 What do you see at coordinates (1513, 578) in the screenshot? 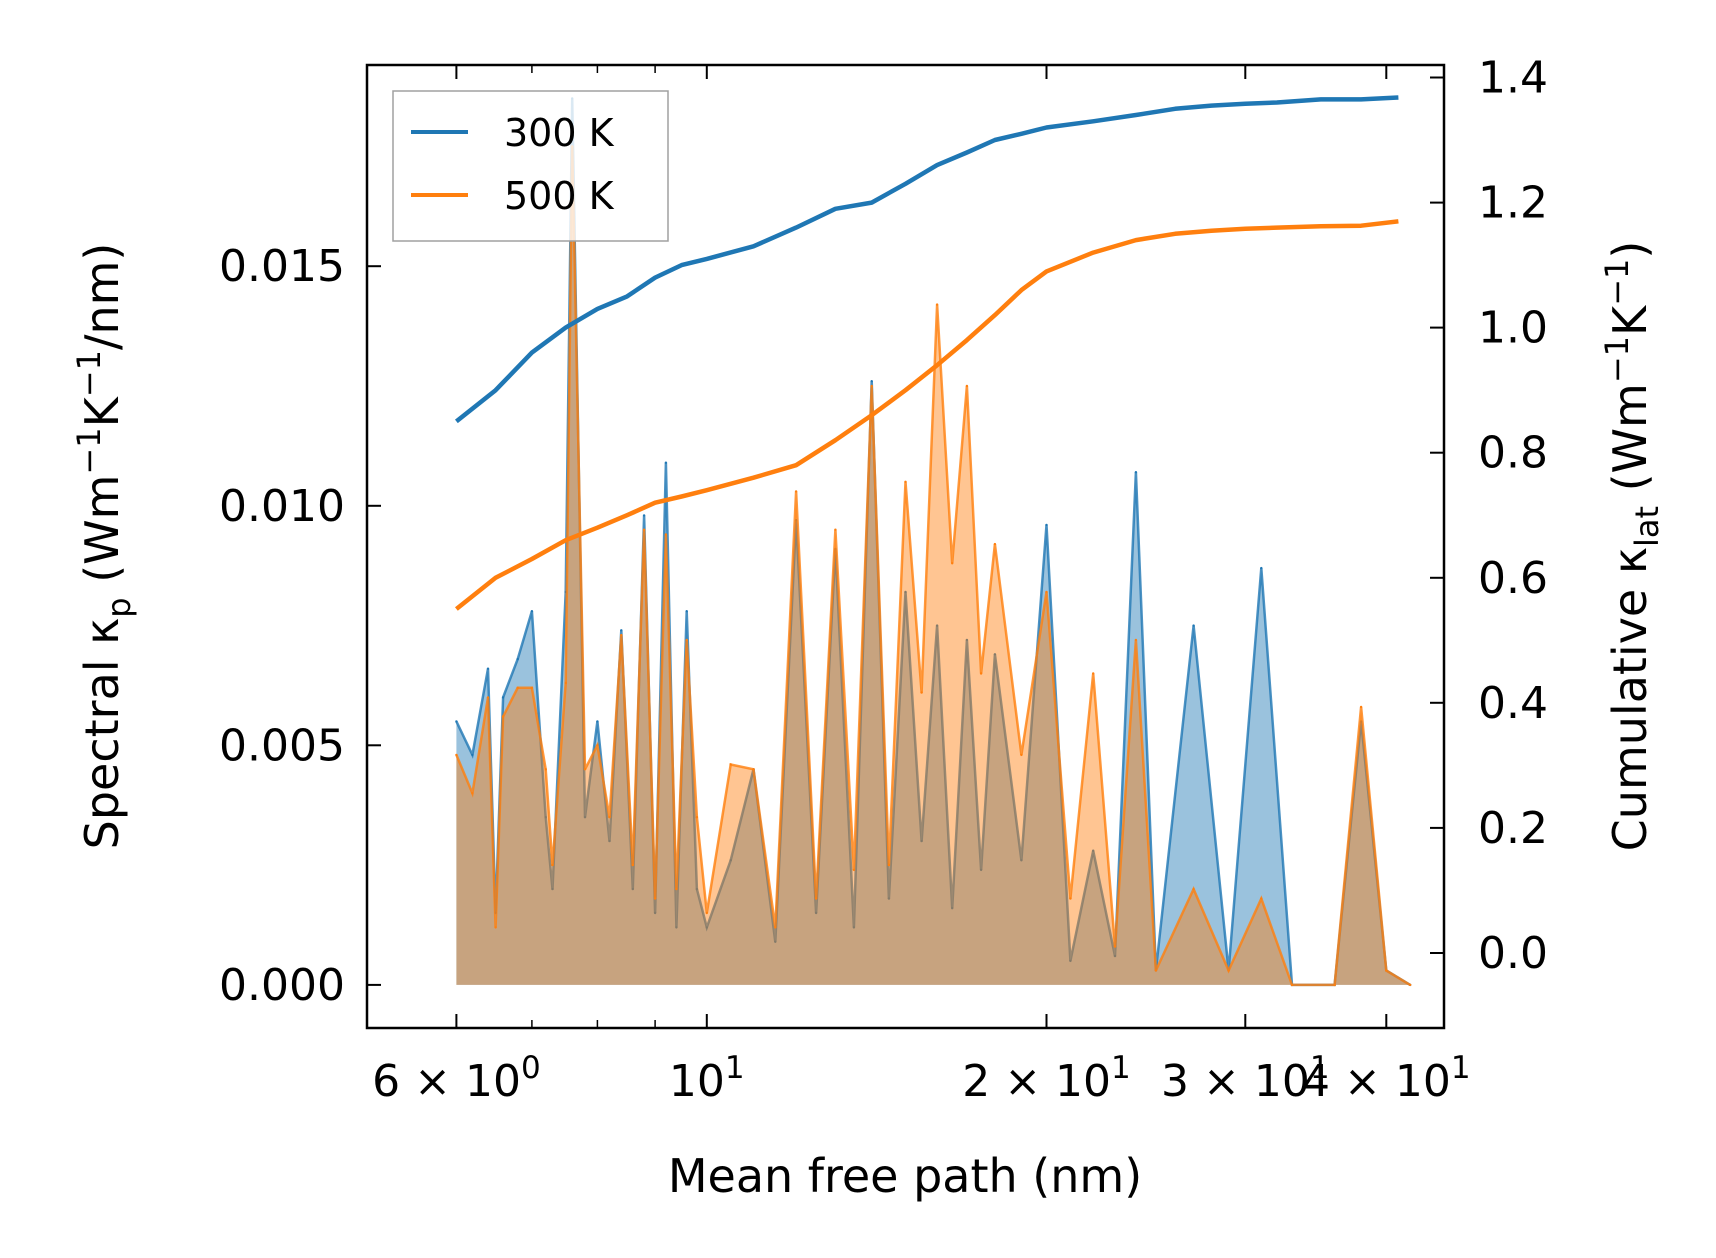
I see `y-right-tick-label: 0.6` at bounding box center [1513, 578].